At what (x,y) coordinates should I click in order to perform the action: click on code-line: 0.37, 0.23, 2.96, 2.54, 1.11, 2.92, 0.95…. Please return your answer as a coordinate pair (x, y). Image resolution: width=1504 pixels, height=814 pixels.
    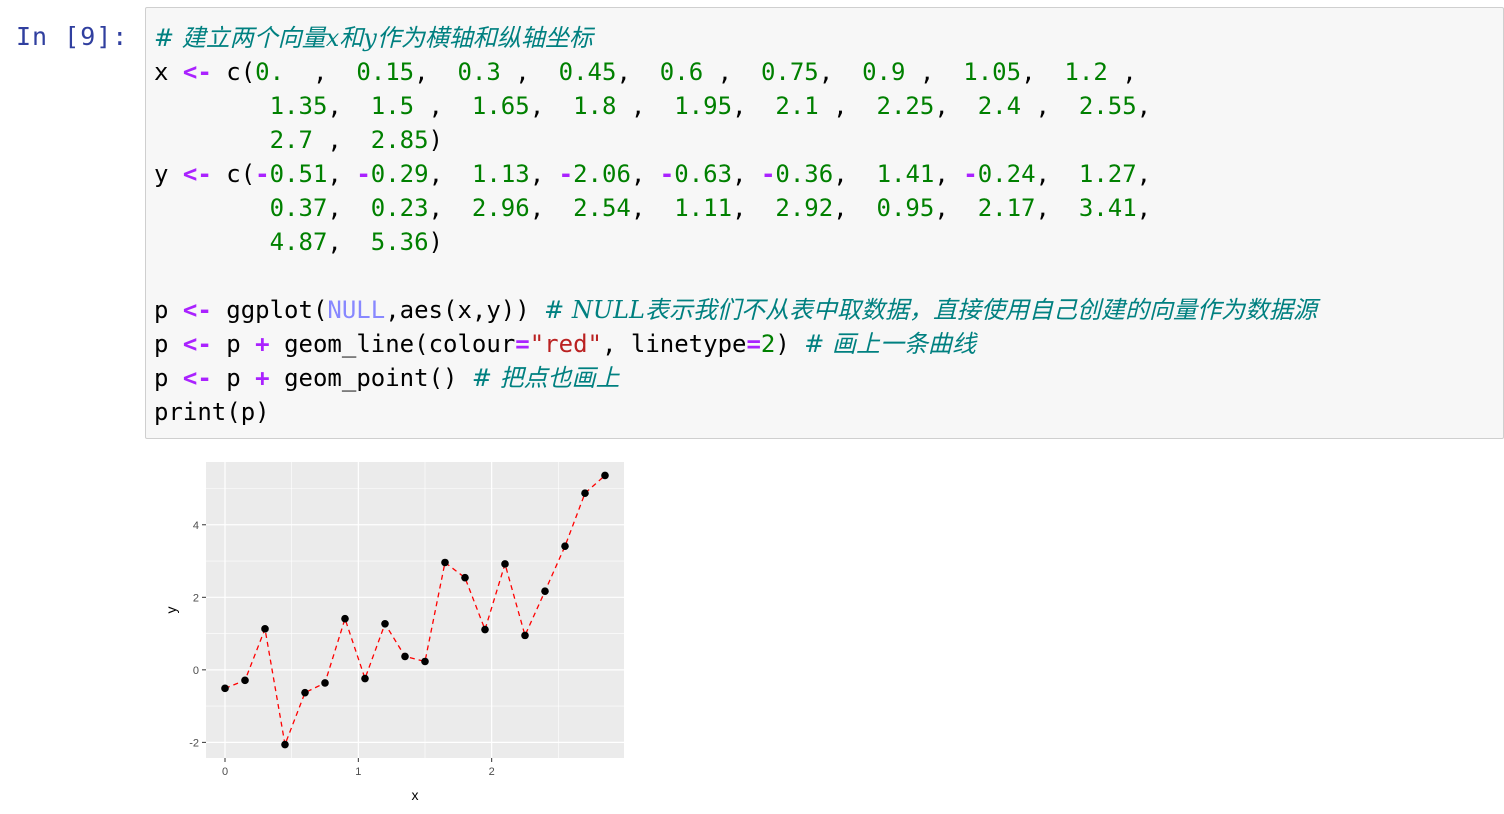
    Looking at the image, I should click on (735, 208).